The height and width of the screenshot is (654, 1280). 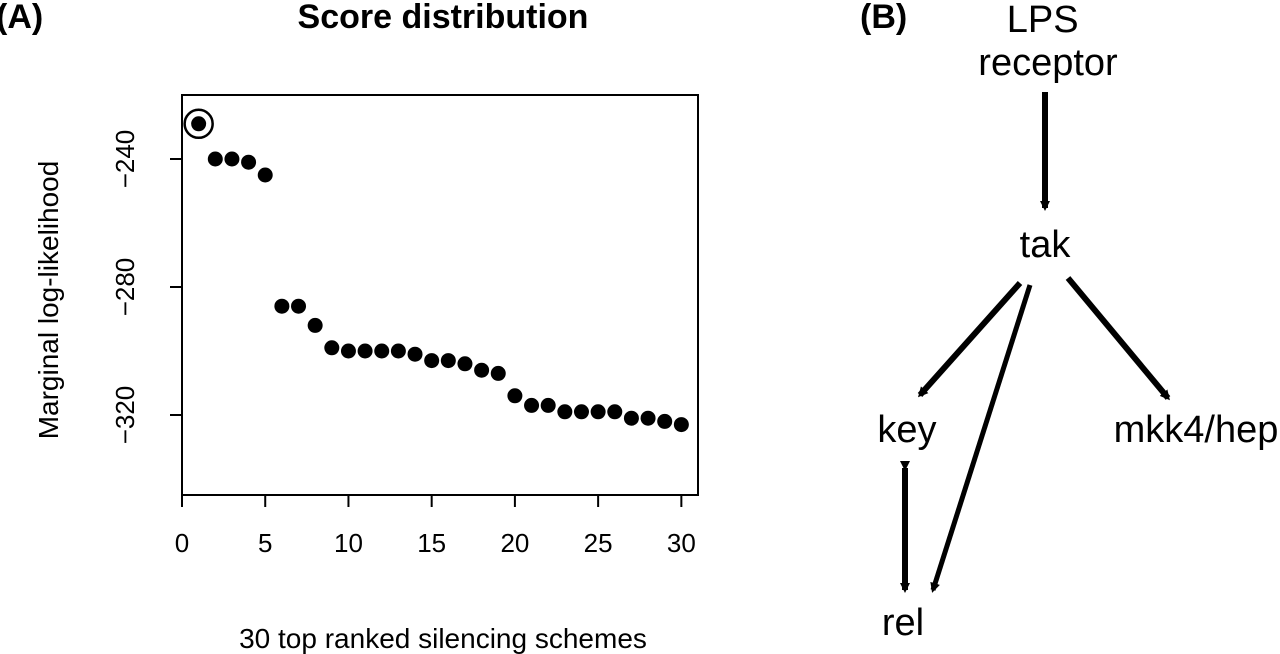 What do you see at coordinates (125, 159) in the screenshot?
I see `y-tick-label: −240` at bounding box center [125, 159].